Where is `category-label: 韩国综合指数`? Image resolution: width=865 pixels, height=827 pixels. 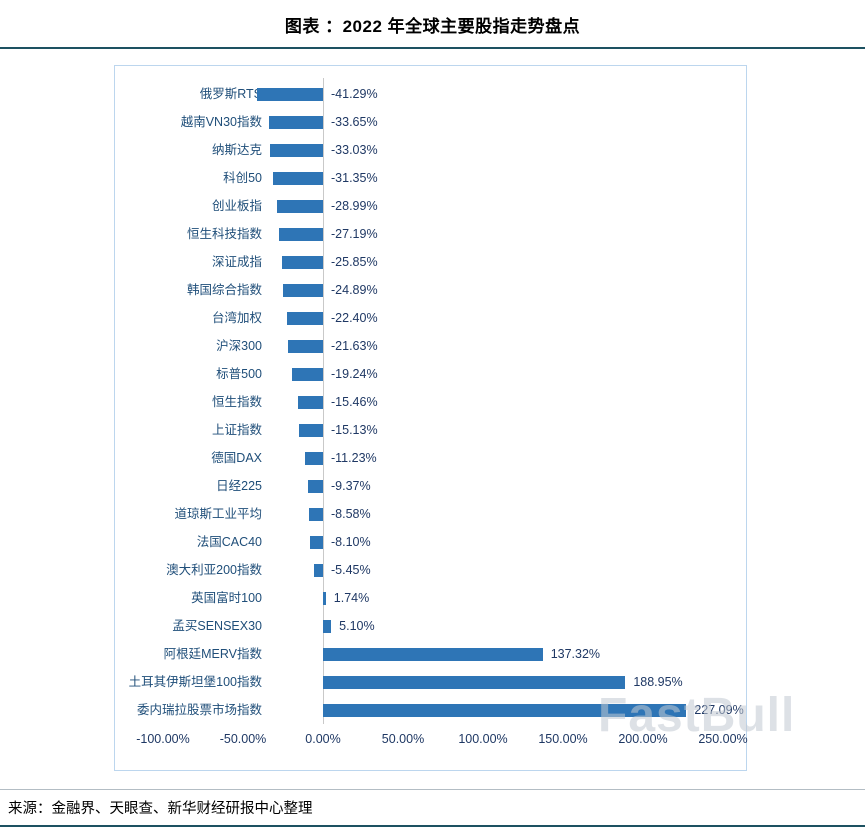
category-label: 韩国综合指数 is located at coordinates (224, 290).